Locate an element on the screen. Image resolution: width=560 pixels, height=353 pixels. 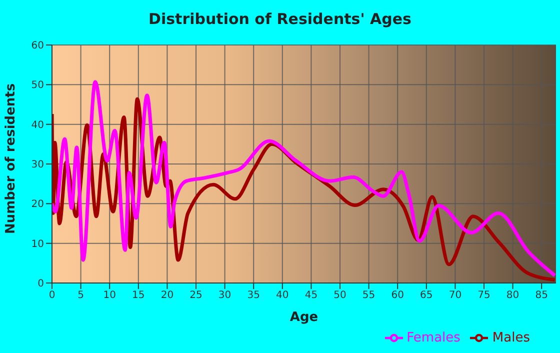
y-tick-label: 20 is located at coordinates (37, 204).